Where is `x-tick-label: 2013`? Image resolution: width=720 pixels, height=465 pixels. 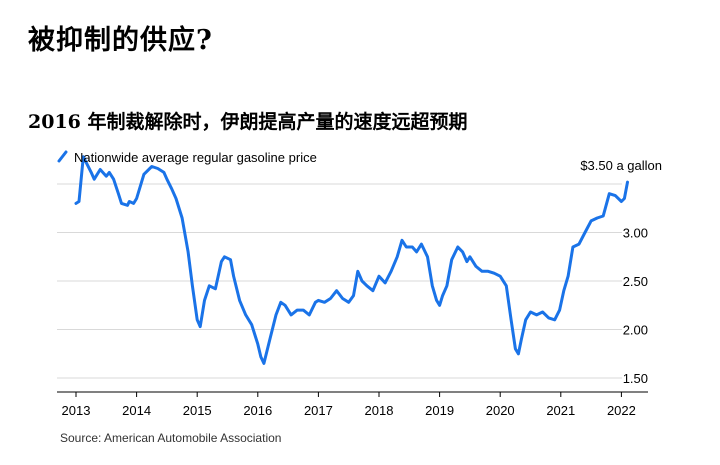
x-tick-label: 2013 is located at coordinates (76, 410).